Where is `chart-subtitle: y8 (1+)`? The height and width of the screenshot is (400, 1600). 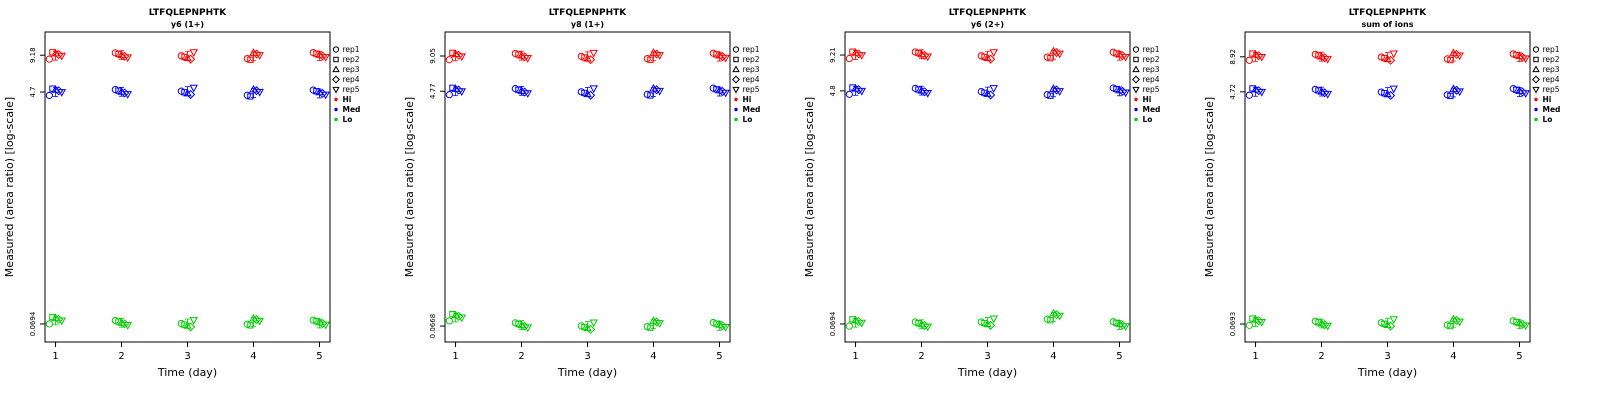 chart-subtitle: y8 (1+) is located at coordinates (587, 24).